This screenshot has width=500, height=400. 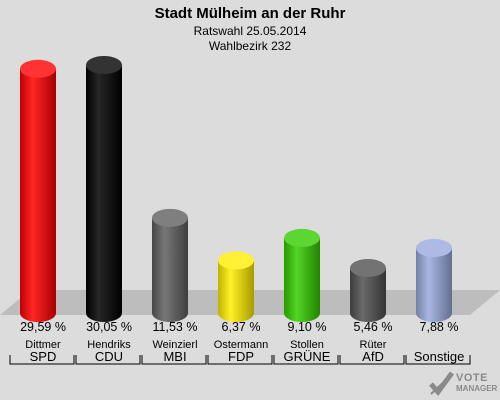 What do you see at coordinates (236, 286) in the screenshot?
I see `bar-fdp` at bounding box center [236, 286].